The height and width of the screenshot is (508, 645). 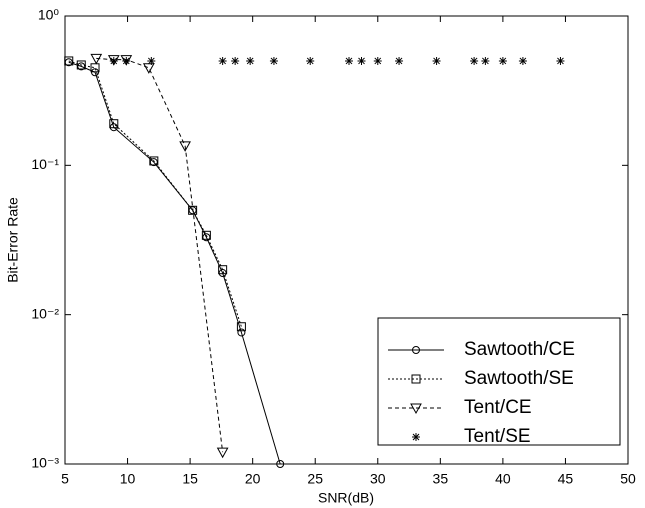 I want to click on x-tick-label: 50, so click(x=628, y=479).